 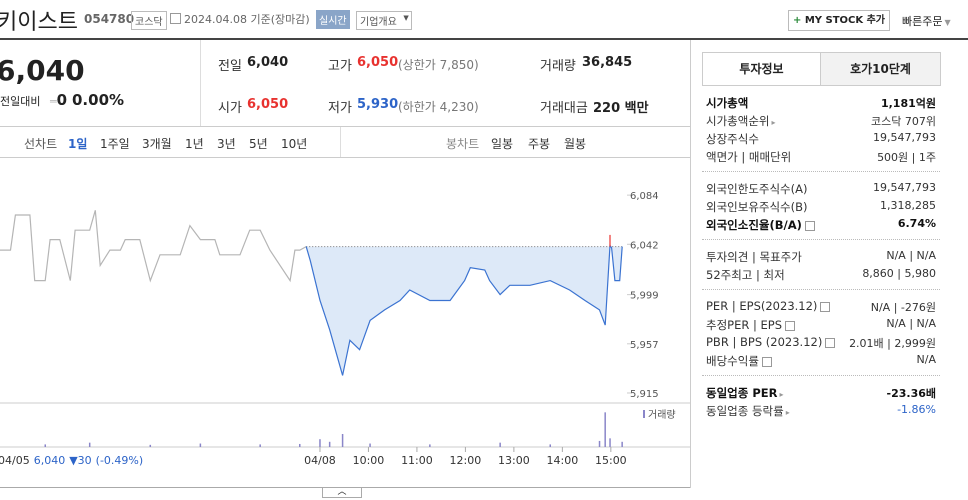 I want to click on period-tab: 3개월, so click(x=157, y=144).